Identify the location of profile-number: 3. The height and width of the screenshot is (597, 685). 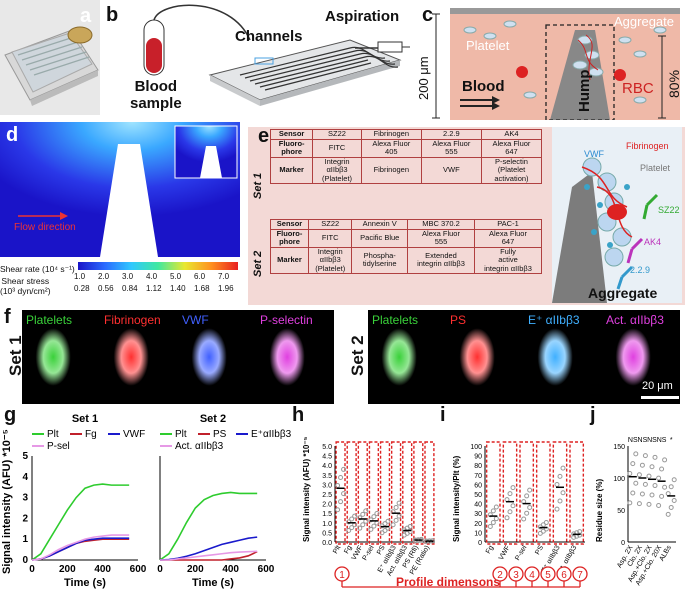
(516, 575).